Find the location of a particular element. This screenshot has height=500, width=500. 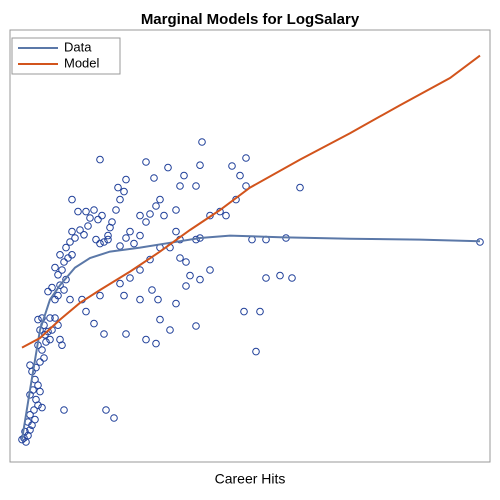

chart-title: Marginal Models for LogSalary is located at coordinates (250, 19).